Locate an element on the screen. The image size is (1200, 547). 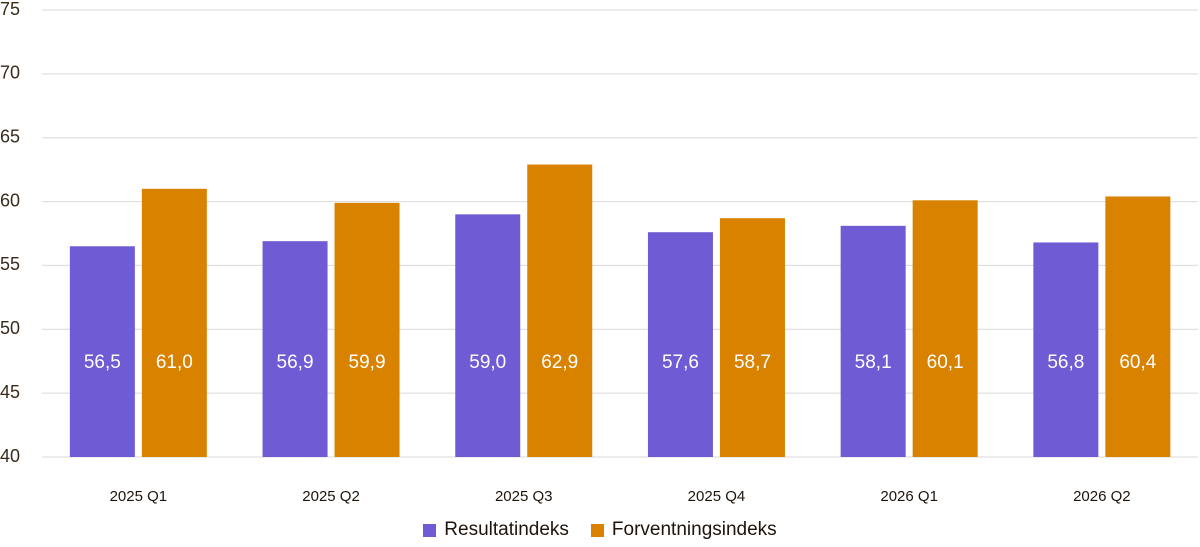
bar-data-label: 59,9 is located at coordinates (367, 362).